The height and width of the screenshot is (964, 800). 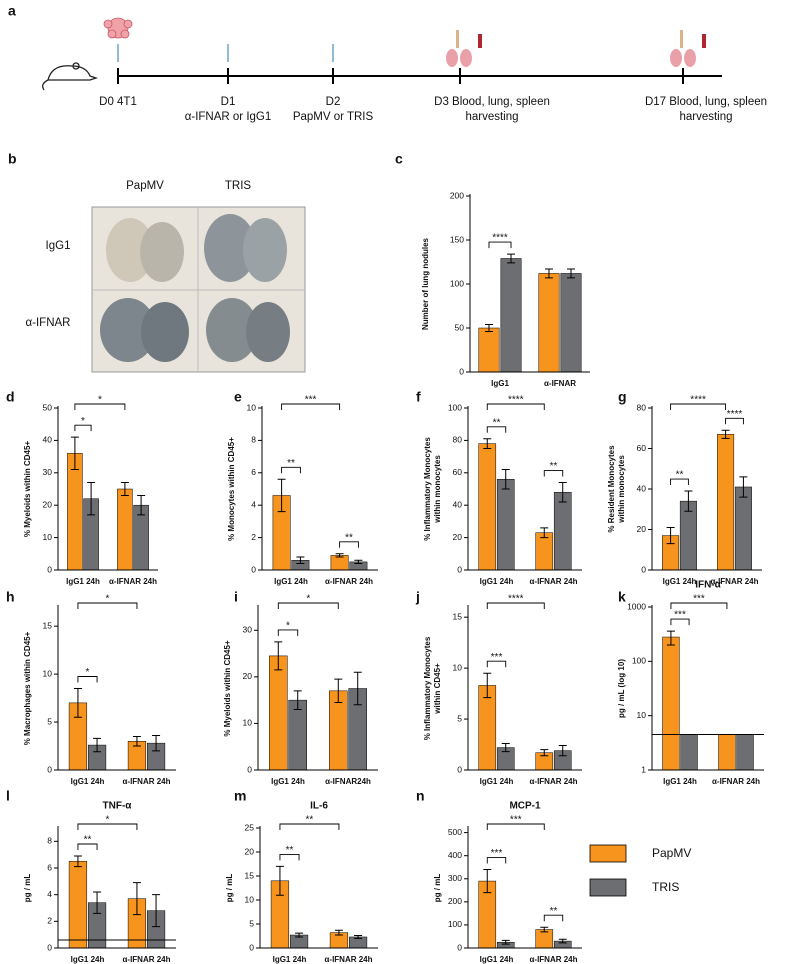 I want to click on y-tick-label: 8, so click(x=49, y=841).